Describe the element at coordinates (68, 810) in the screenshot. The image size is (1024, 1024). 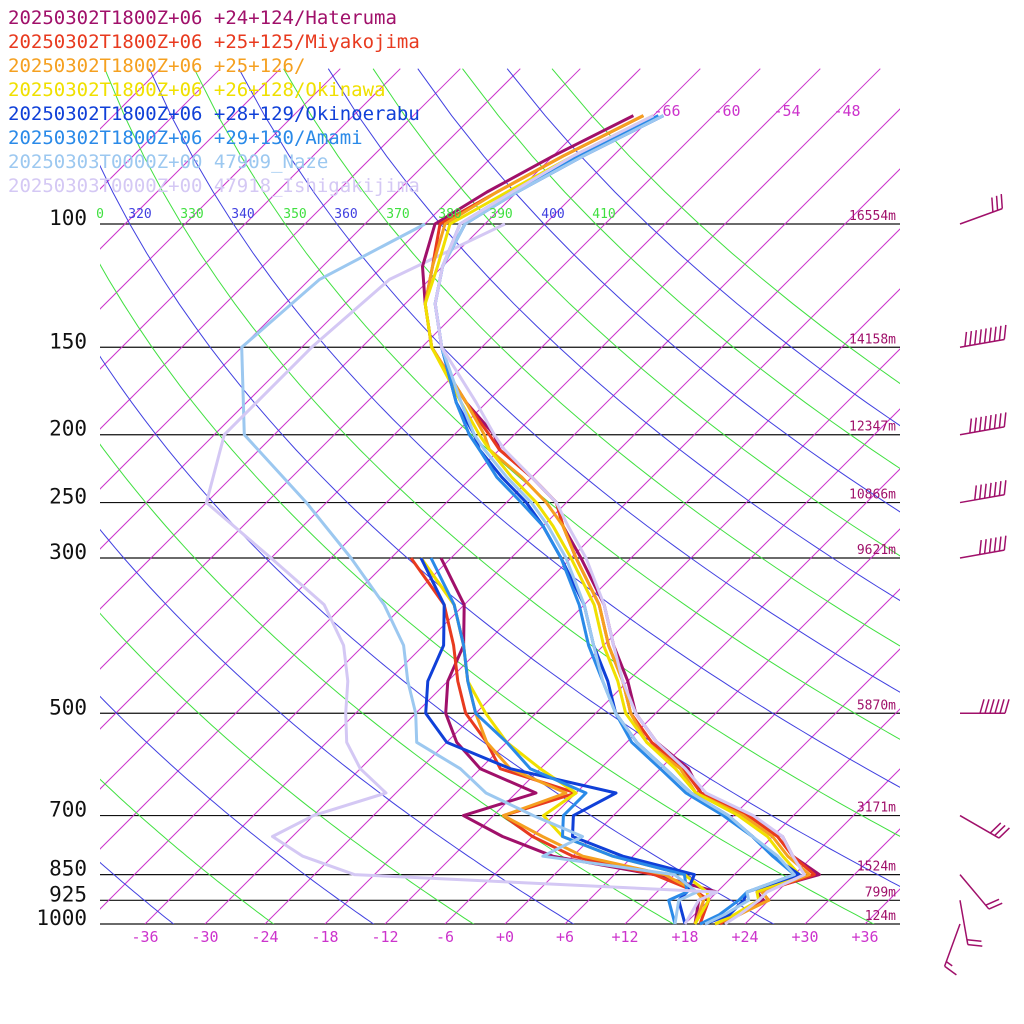
I see `pressure-label: 700` at that location.